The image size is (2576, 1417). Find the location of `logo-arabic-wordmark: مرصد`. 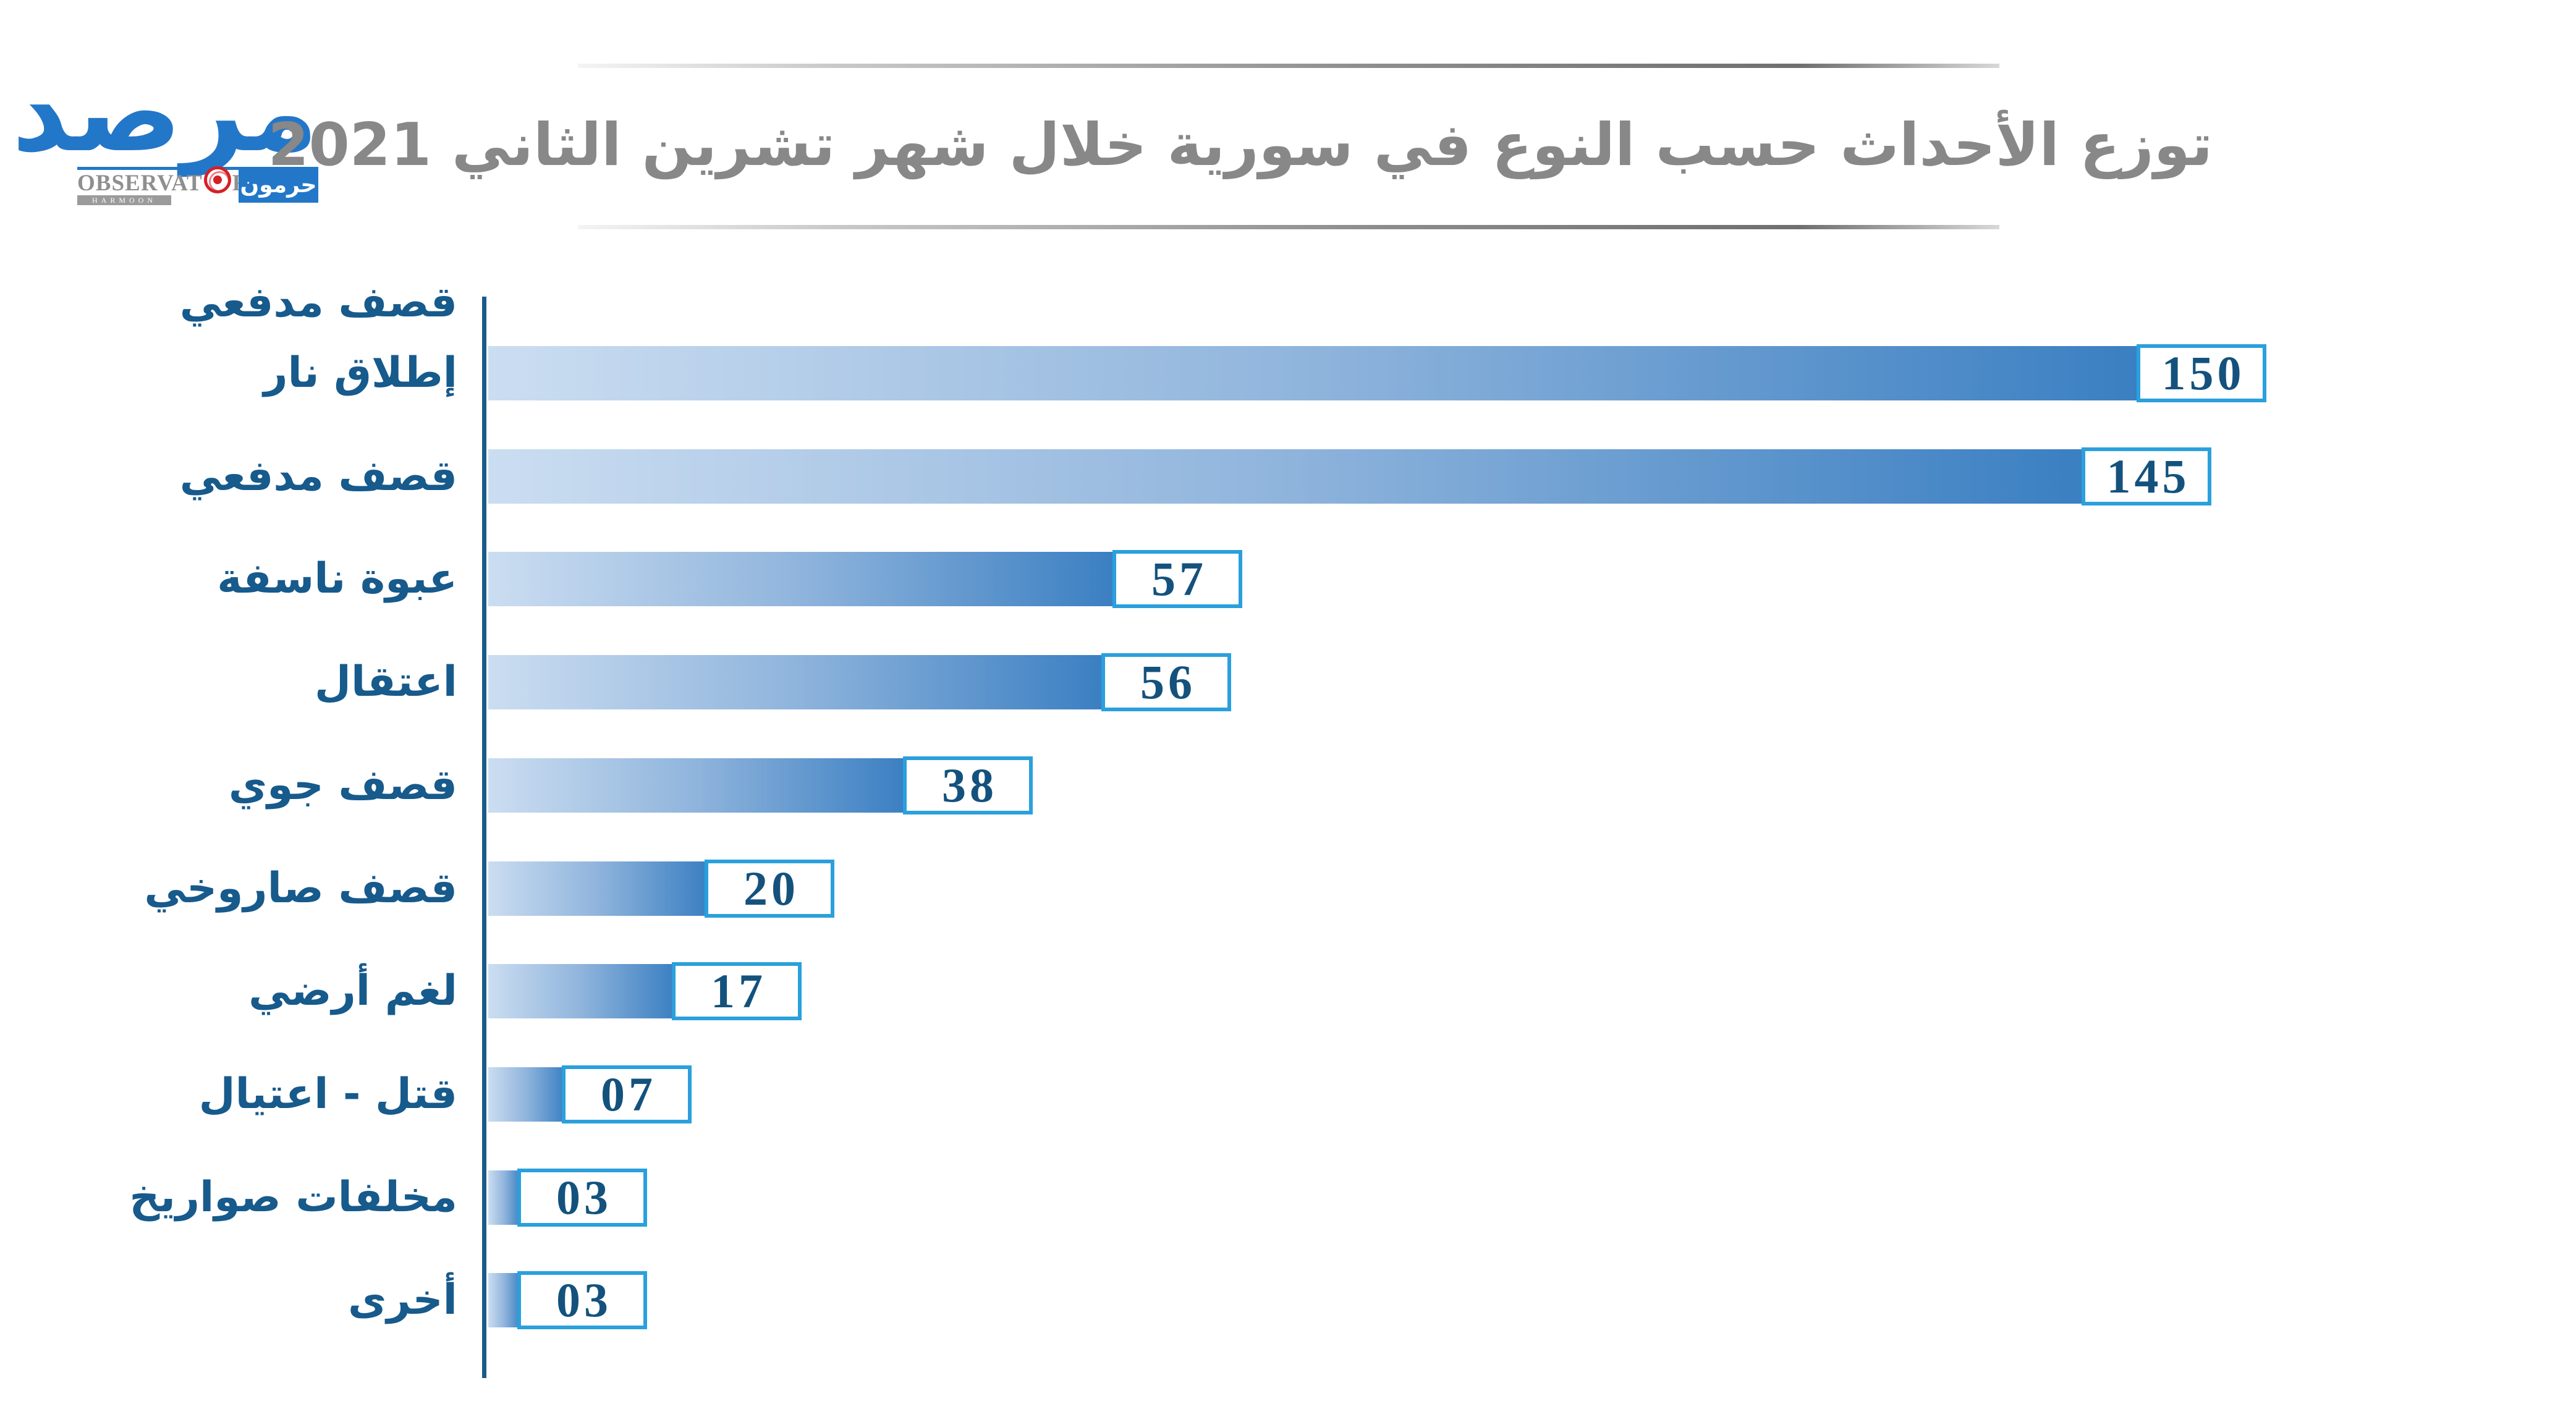

logo-arabic-wordmark: مرصد is located at coordinates (165, 112).